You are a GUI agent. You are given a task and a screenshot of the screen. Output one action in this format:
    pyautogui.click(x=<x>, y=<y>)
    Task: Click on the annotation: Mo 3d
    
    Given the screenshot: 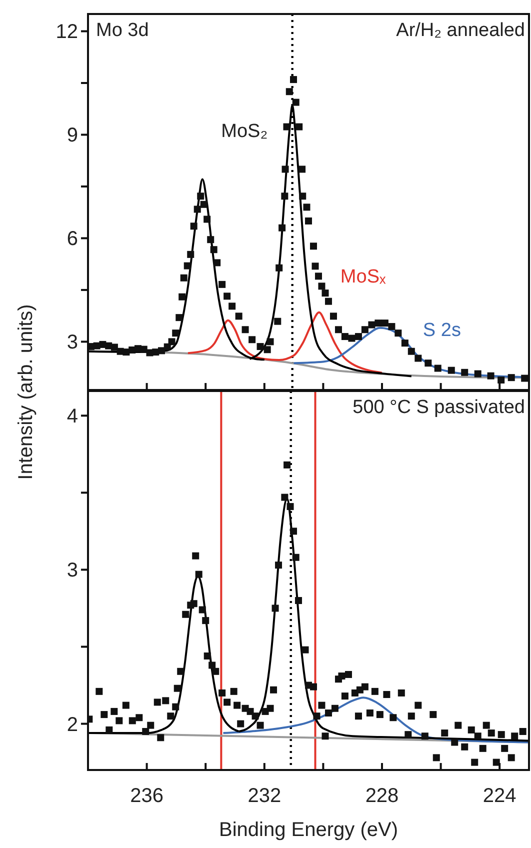 What is the action you would take?
    pyautogui.click(x=122, y=30)
    